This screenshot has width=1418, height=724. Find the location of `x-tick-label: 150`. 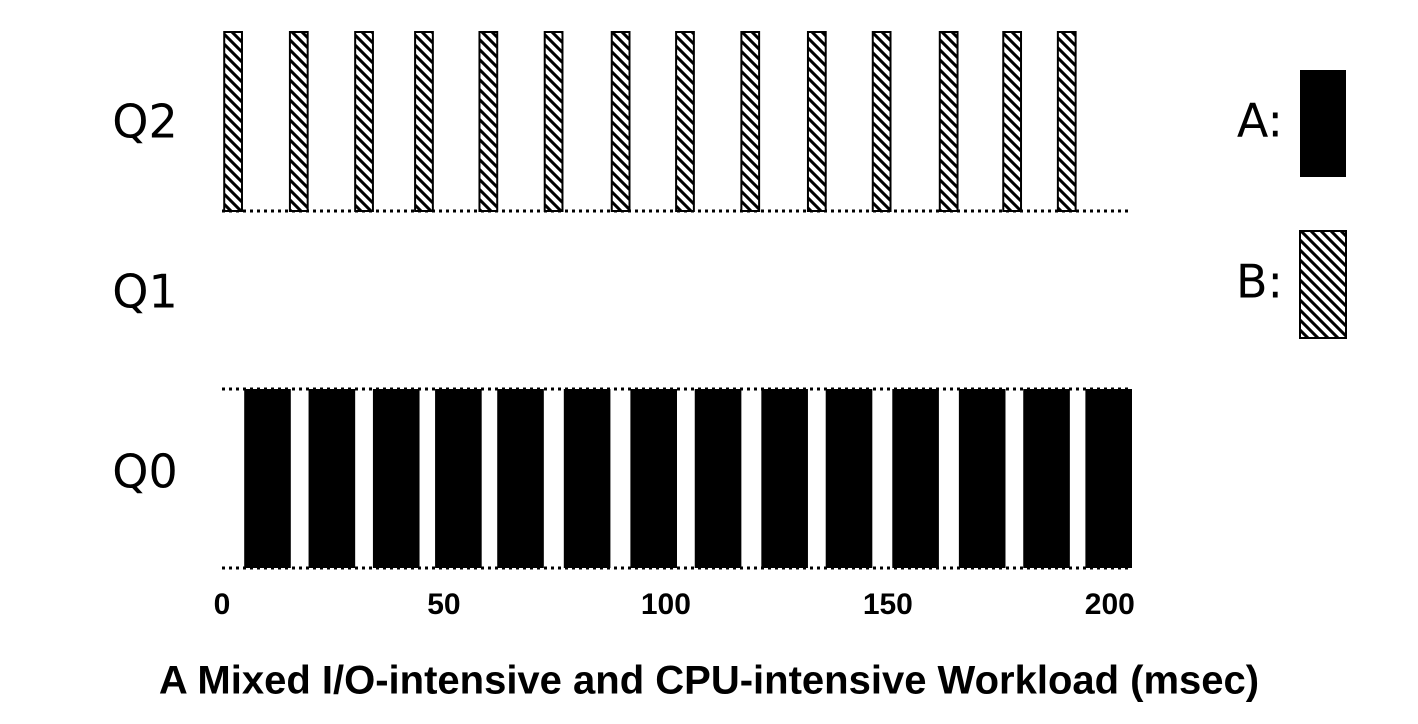

x-tick-label: 150 is located at coordinates (888, 604).